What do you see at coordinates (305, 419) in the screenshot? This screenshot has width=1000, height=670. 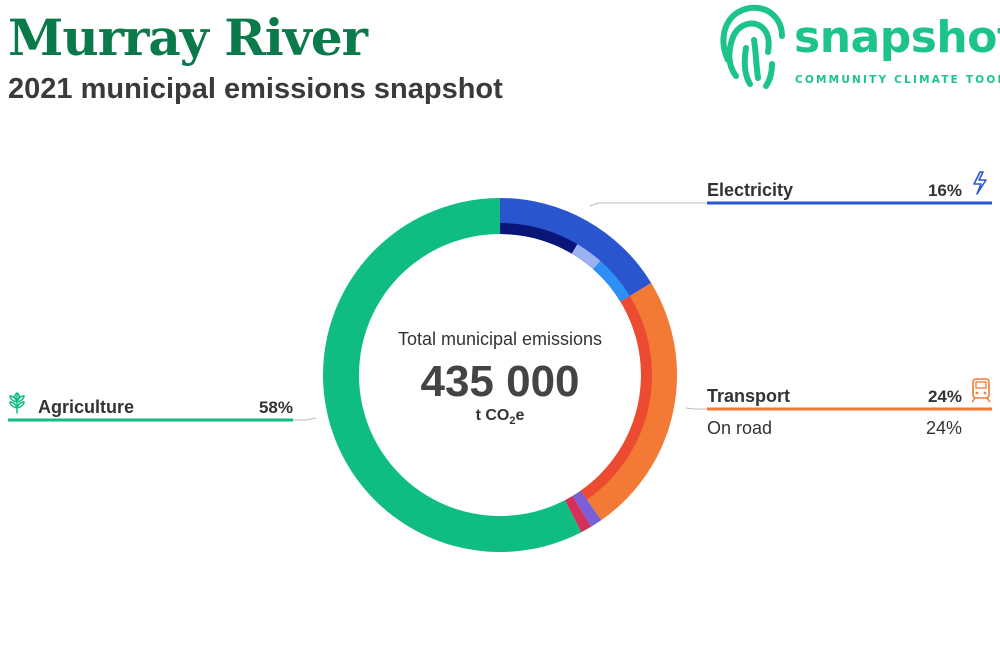 I see `agriculture-leader-line` at bounding box center [305, 419].